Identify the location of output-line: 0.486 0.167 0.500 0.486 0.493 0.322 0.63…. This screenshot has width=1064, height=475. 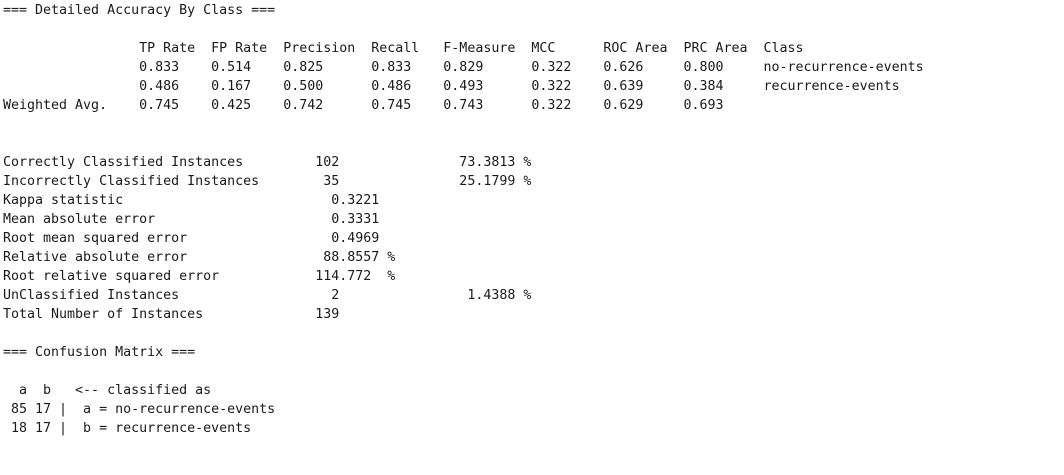
(451, 86).